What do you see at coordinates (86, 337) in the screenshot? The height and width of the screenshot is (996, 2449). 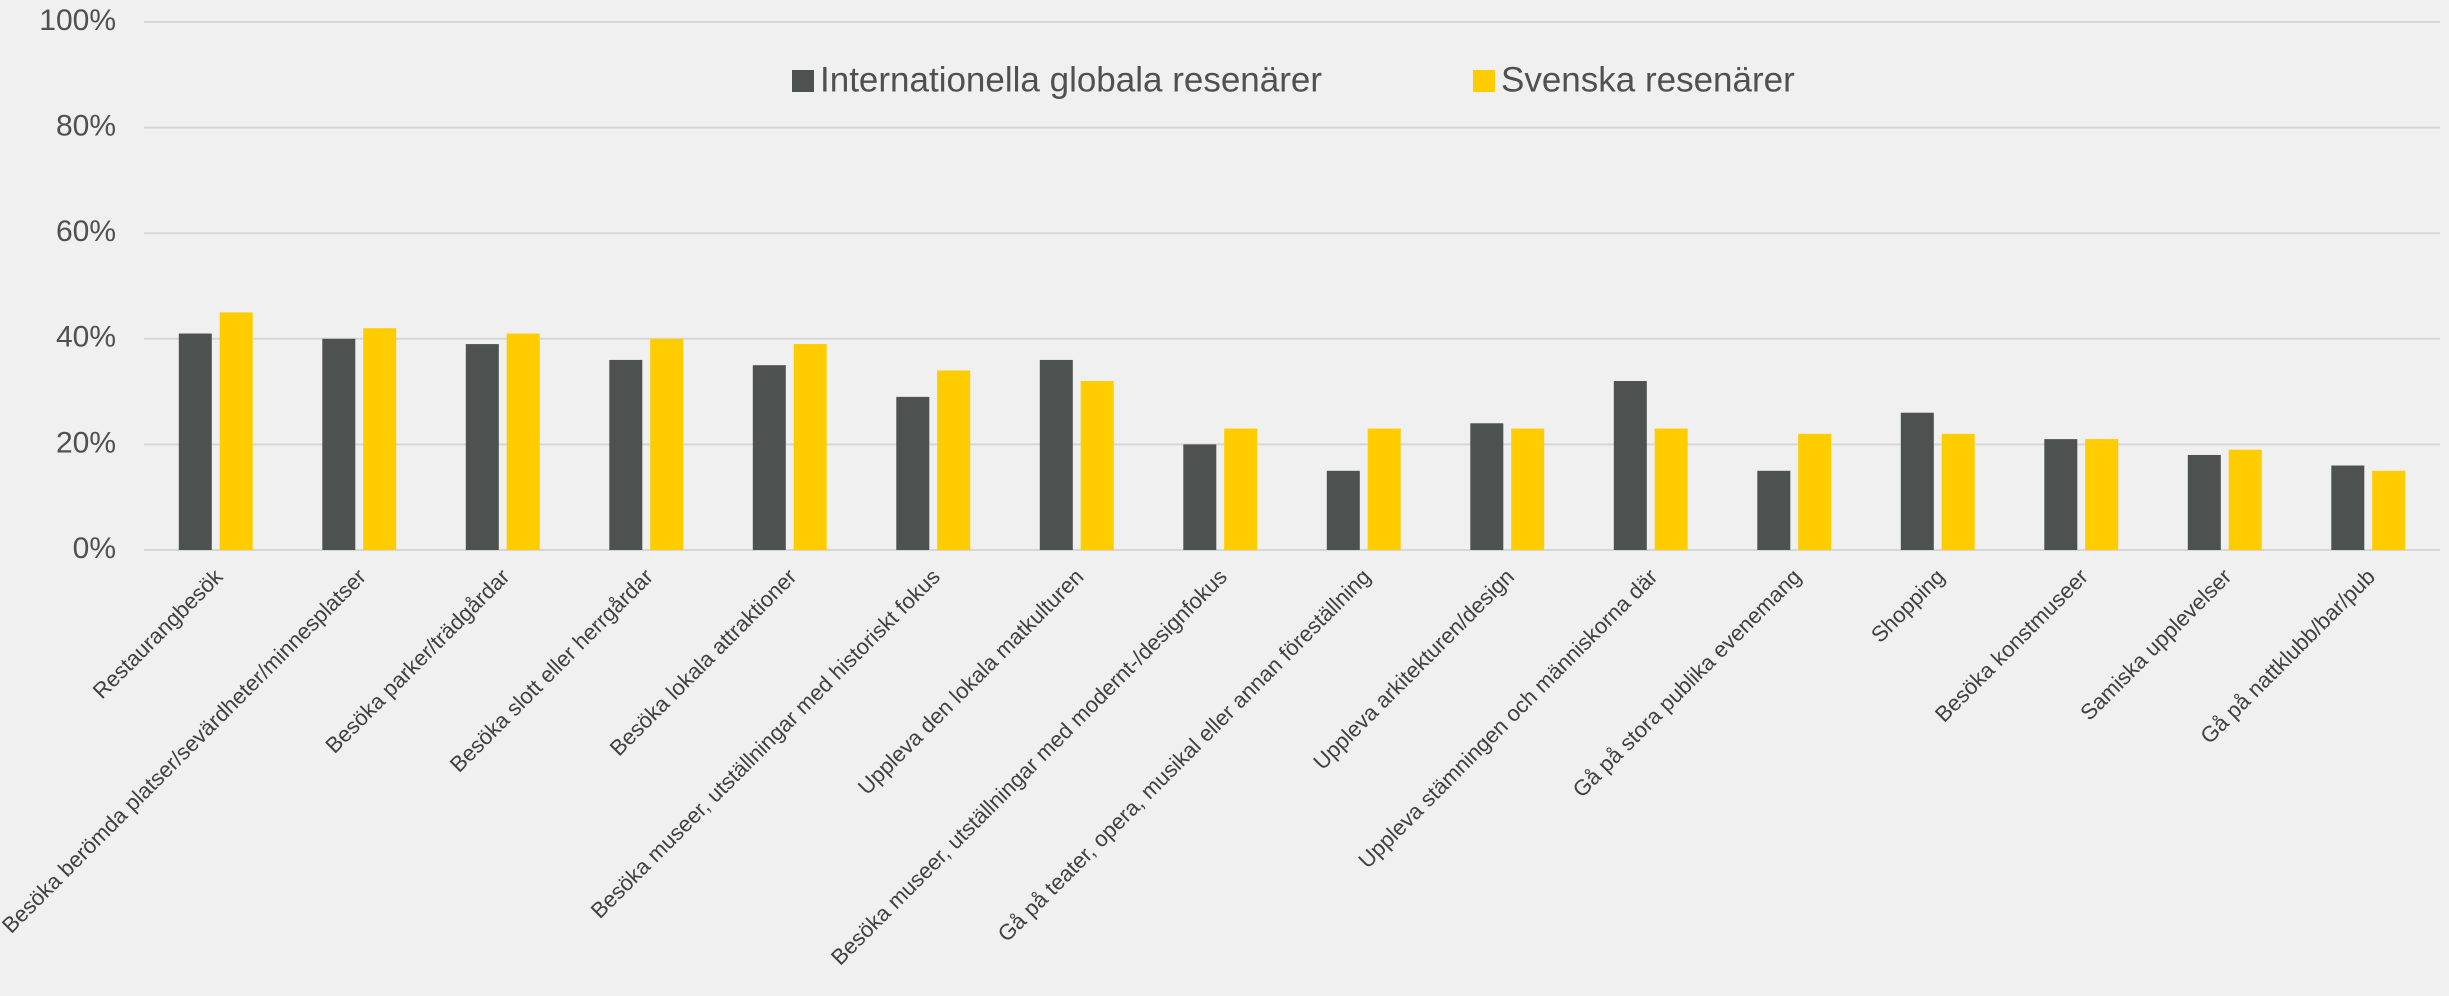 I see `y-tick-label: 40%` at bounding box center [86, 337].